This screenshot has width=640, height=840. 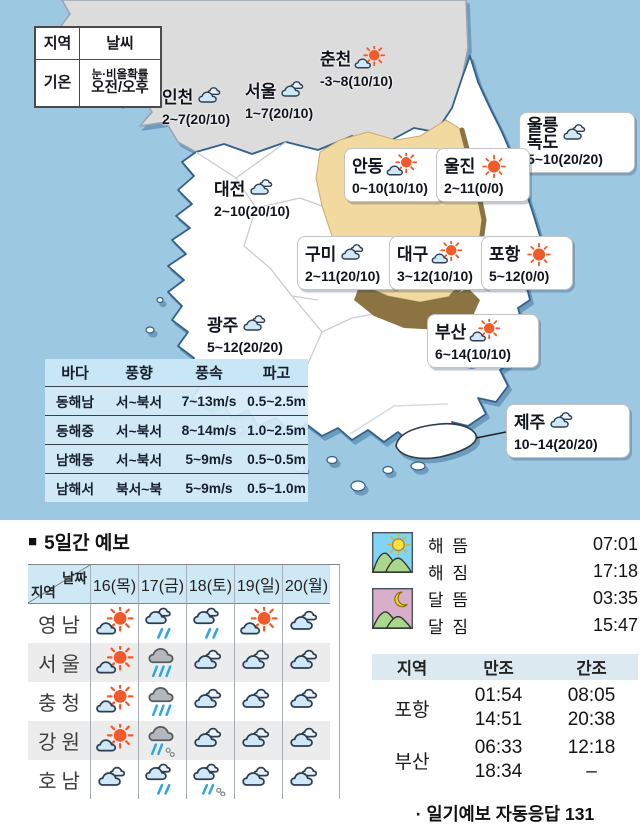 What do you see at coordinates (368, 166) in the screenshot?
I see `city-name: 안동` at bounding box center [368, 166].